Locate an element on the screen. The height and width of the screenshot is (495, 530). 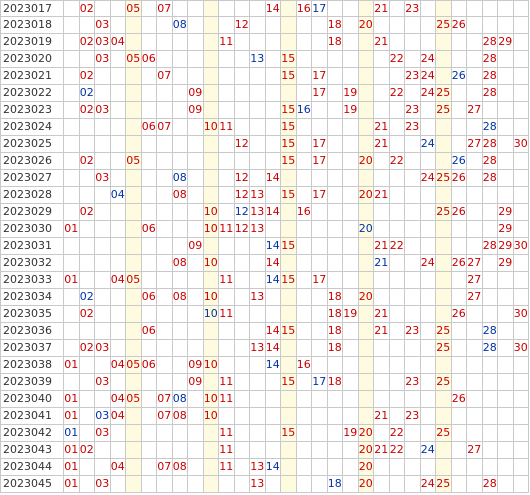
number-cell: 21 is located at coordinates (382, 144).